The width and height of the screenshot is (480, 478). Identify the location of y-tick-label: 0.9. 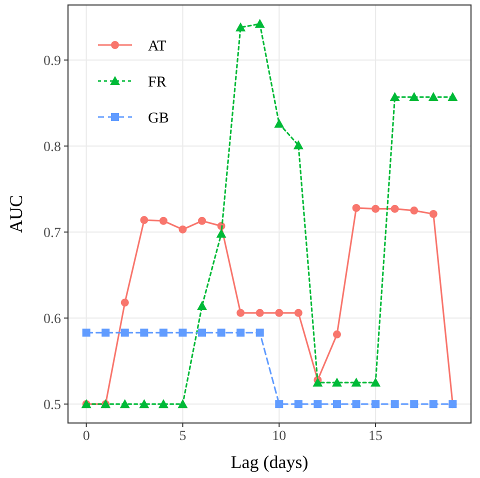
(52, 61).